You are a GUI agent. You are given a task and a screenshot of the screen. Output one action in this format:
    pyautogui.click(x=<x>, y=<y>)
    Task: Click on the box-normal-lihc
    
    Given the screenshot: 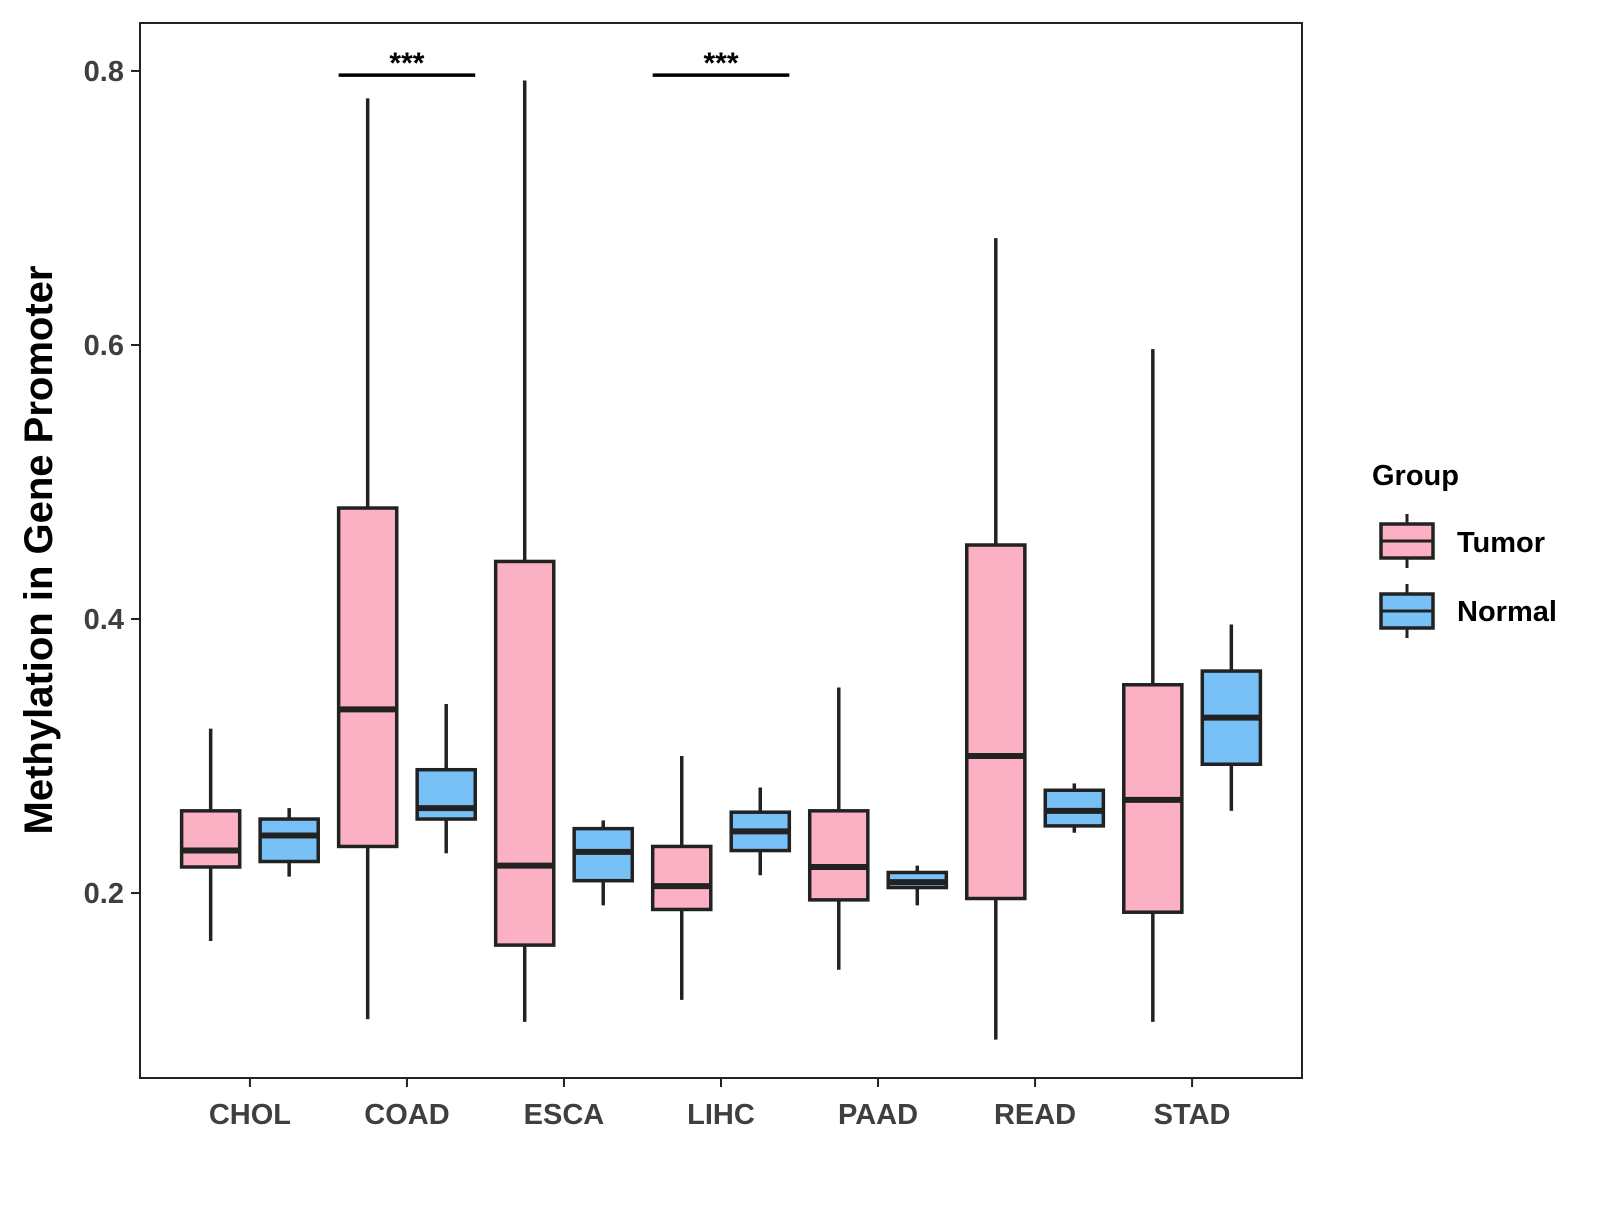 What is the action you would take?
    pyautogui.click(x=760, y=831)
    